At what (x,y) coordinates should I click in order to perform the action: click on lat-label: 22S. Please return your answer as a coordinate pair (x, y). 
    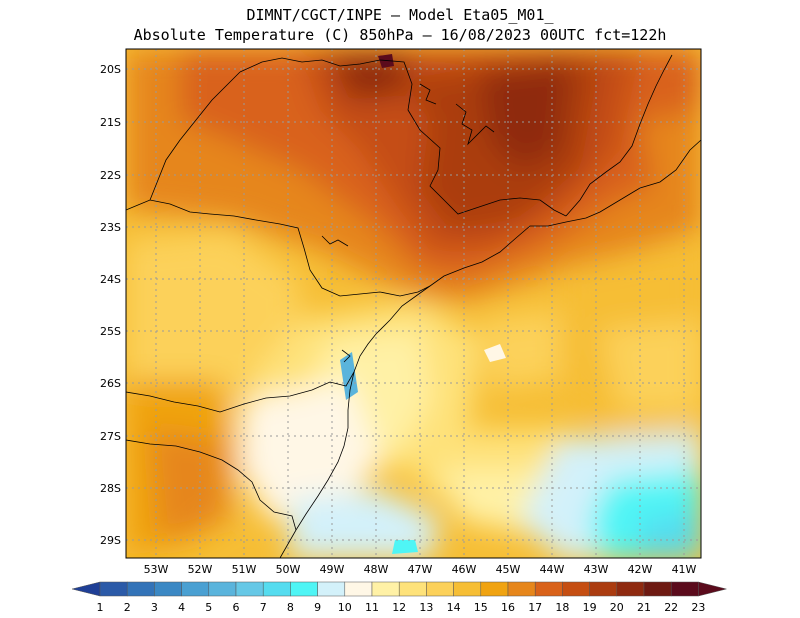
    Looking at the image, I should click on (110, 175).